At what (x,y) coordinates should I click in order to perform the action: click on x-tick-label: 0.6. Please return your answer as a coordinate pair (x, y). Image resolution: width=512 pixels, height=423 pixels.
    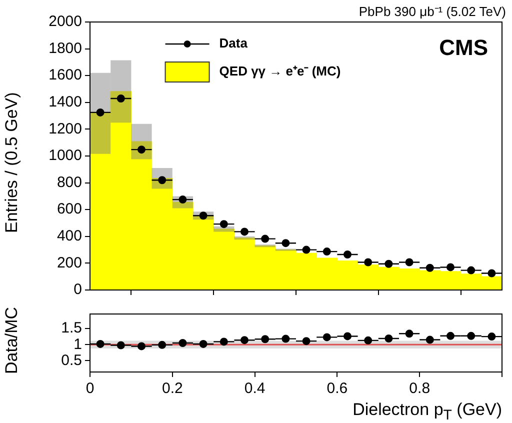
    Looking at the image, I should click on (337, 389).